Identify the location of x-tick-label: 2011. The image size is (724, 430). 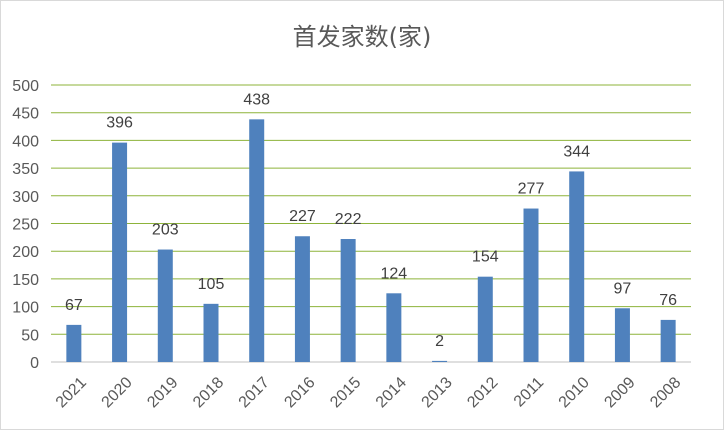
(529, 392).